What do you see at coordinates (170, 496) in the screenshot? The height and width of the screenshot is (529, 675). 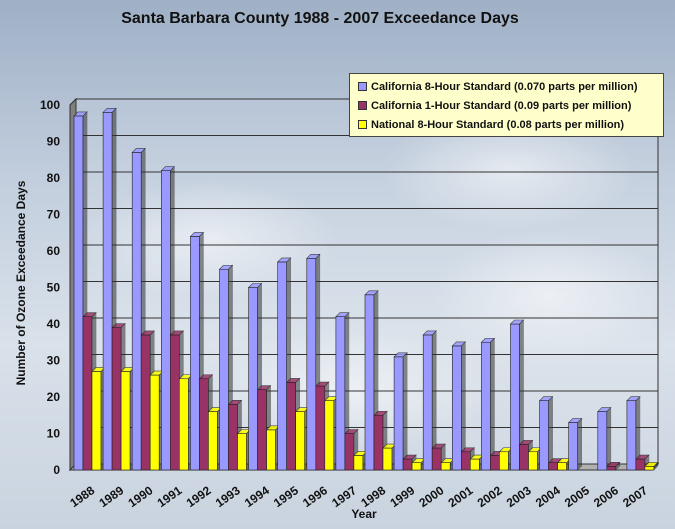 I see `x-tick-label: 1991` at bounding box center [170, 496].